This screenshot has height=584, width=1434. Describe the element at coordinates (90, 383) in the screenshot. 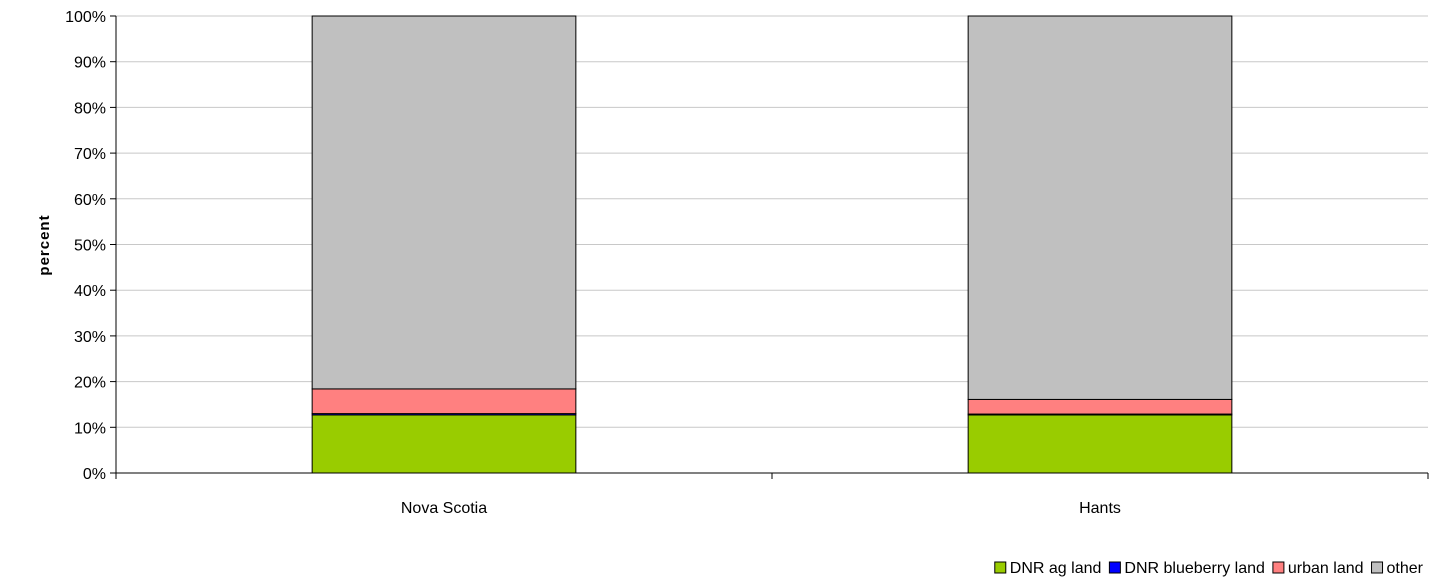

I see `y-tick-label: 20%` at that location.